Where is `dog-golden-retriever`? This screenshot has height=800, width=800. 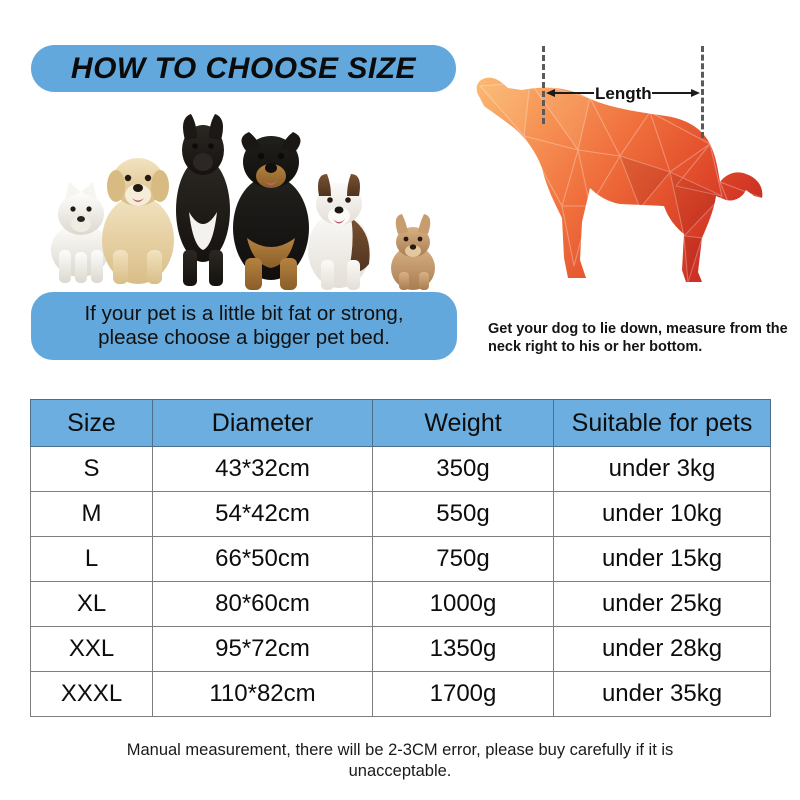 dog-golden-retriever is located at coordinates (138, 221).